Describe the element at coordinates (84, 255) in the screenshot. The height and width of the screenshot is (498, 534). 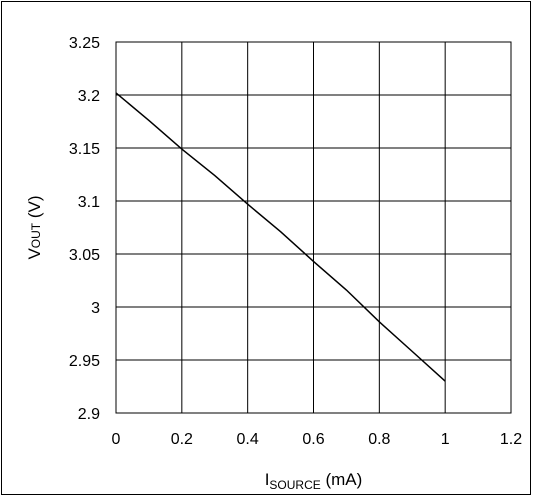
I see `y-tick-label: 3.05` at that location.